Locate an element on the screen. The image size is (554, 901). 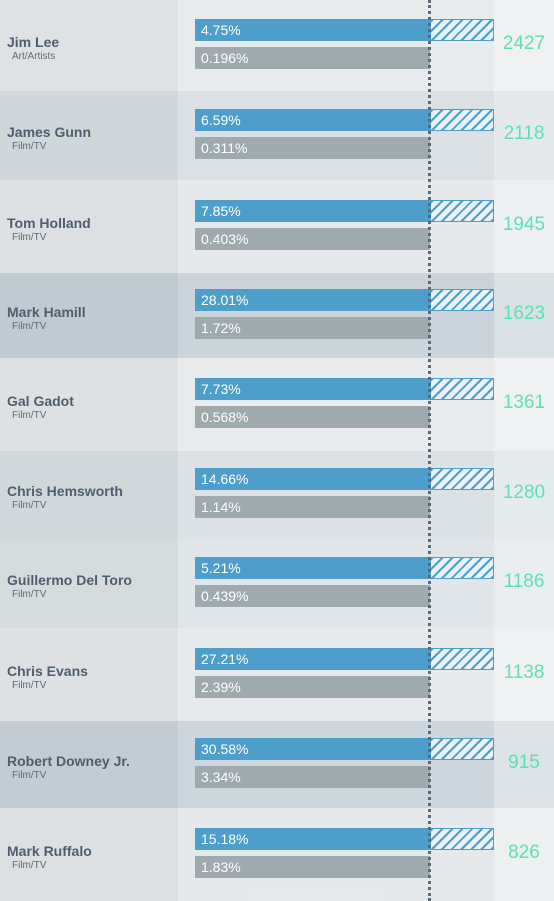
chart-row-mark-hamill: Mark Hamill Film/TV 28.01% 1.72% 1623 is located at coordinates (277, 315).